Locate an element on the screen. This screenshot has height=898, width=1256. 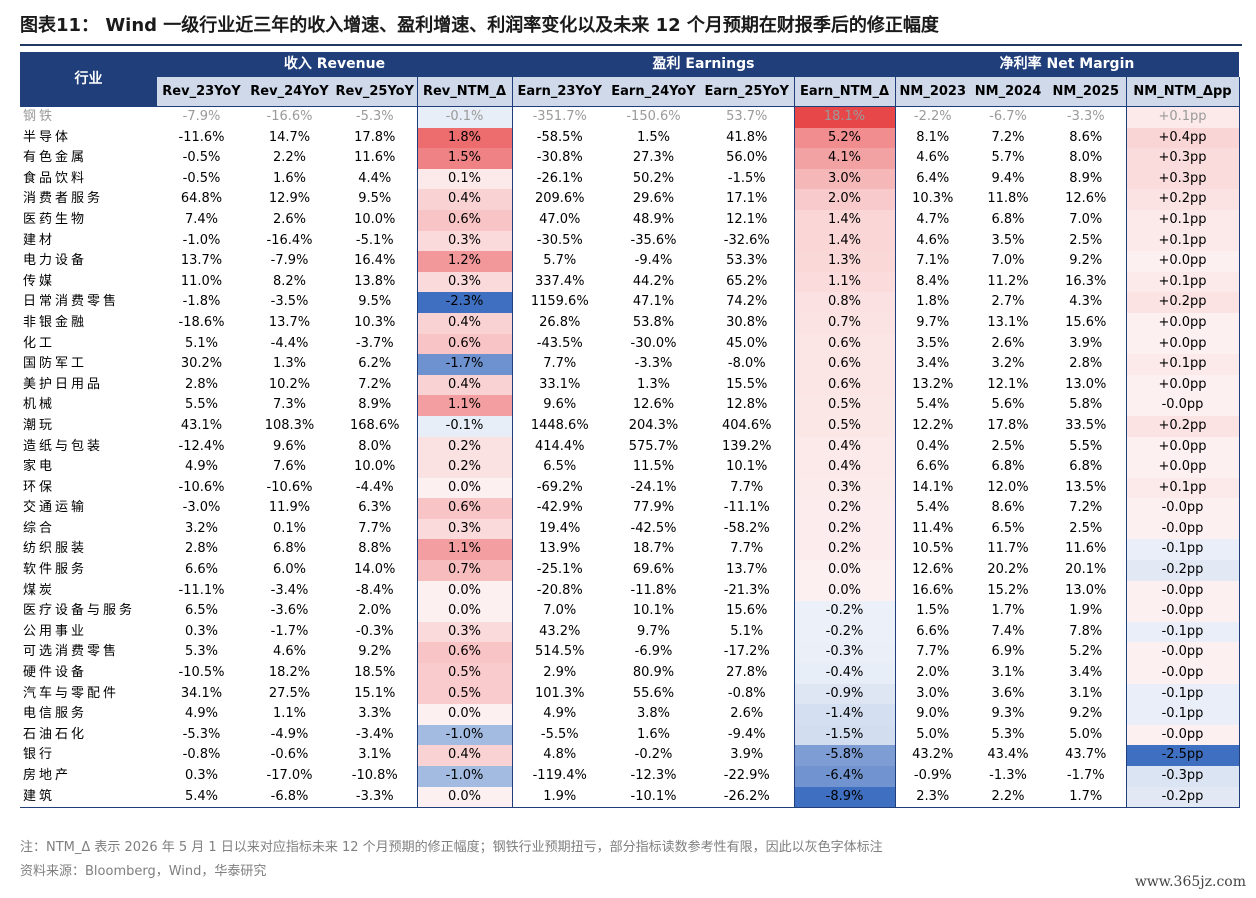
table-cell: -0.1% is located at coordinates (464, 117).